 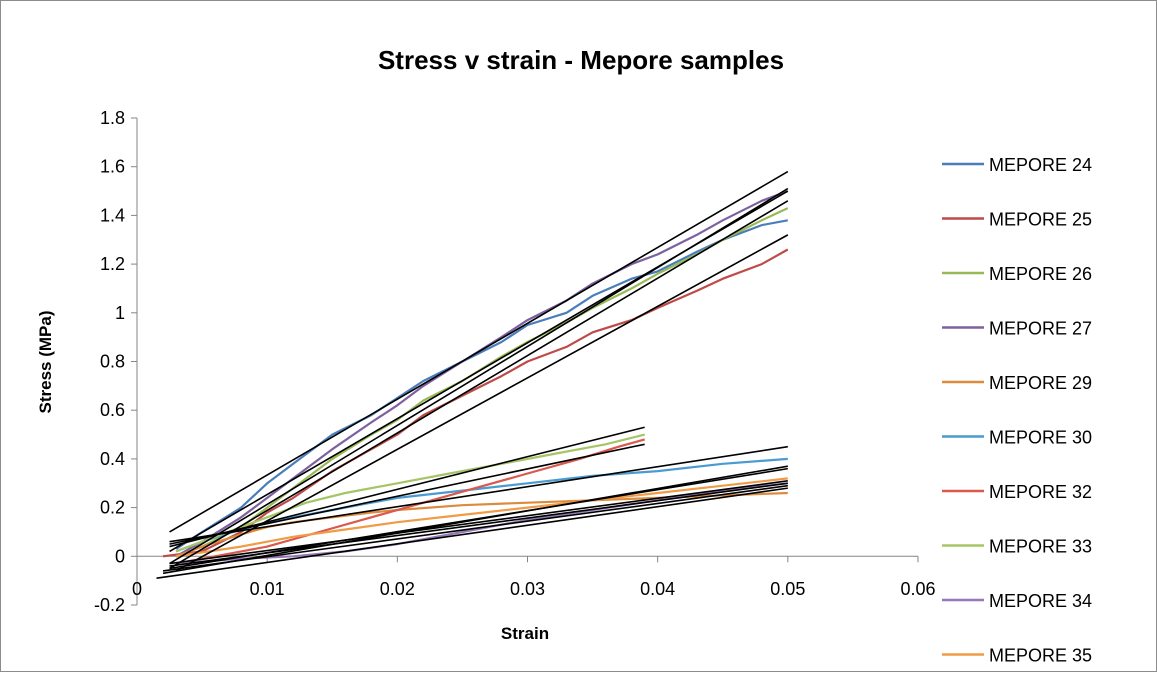 I want to click on legend-item: MEPORE 34, so click(x=1017, y=601).